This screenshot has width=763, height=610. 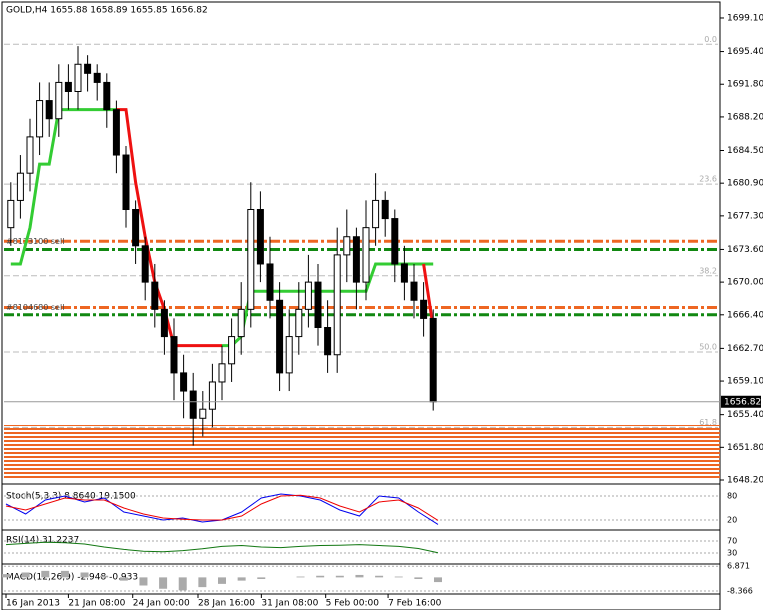 What do you see at coordinates (745, 283) in the screenshot?
I see `y-tick-label: 1670.00` at bounding box center [745, 283].